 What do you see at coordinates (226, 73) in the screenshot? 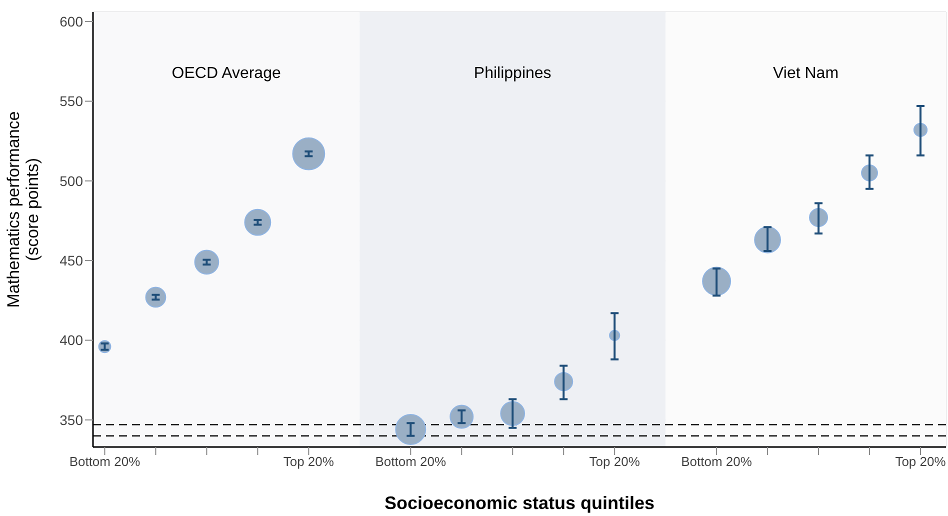
I see `annotation: OECD Average` at bounding box center [226, 73].